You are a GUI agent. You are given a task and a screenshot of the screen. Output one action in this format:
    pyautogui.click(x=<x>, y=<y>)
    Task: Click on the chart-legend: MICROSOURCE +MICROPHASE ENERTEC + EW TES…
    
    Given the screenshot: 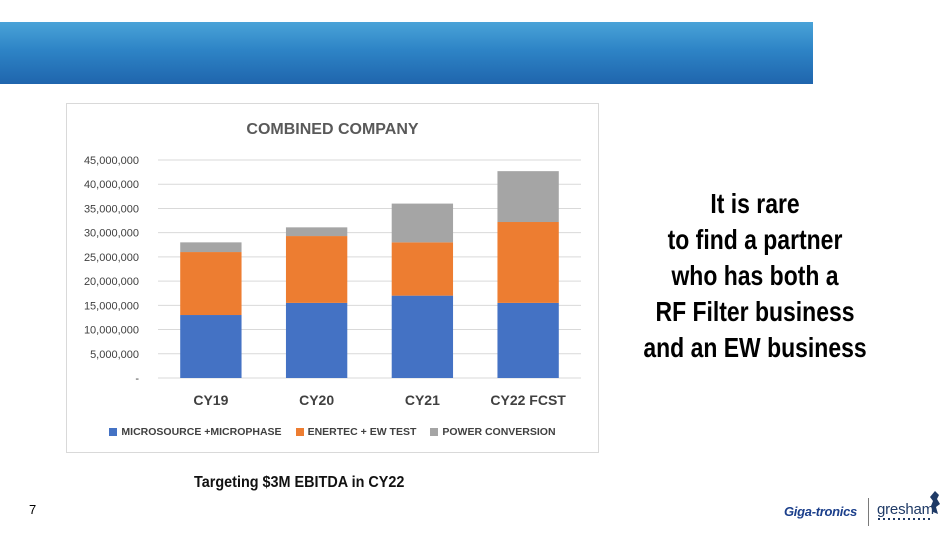 What is the action you would take?
    pyautogui.click(x=332, y=432)
    